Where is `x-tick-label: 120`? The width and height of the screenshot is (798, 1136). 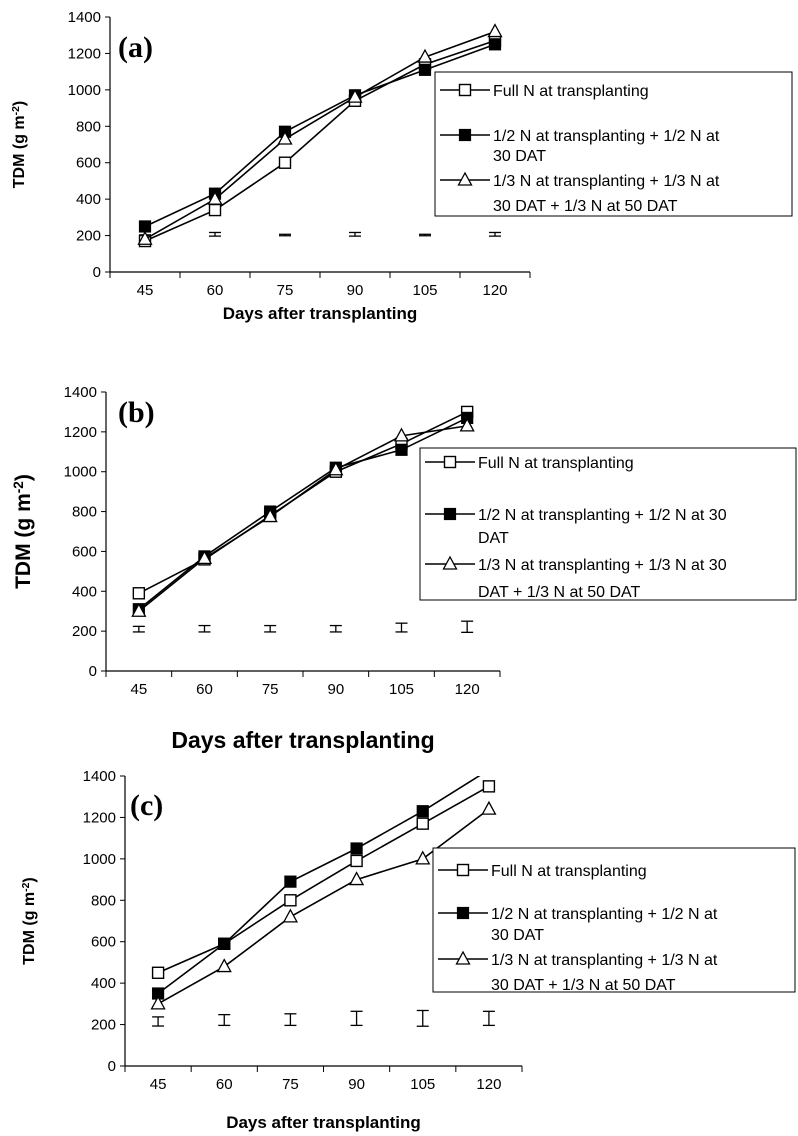
x-tick-label: 120 is located at coordinates (488, 1084).